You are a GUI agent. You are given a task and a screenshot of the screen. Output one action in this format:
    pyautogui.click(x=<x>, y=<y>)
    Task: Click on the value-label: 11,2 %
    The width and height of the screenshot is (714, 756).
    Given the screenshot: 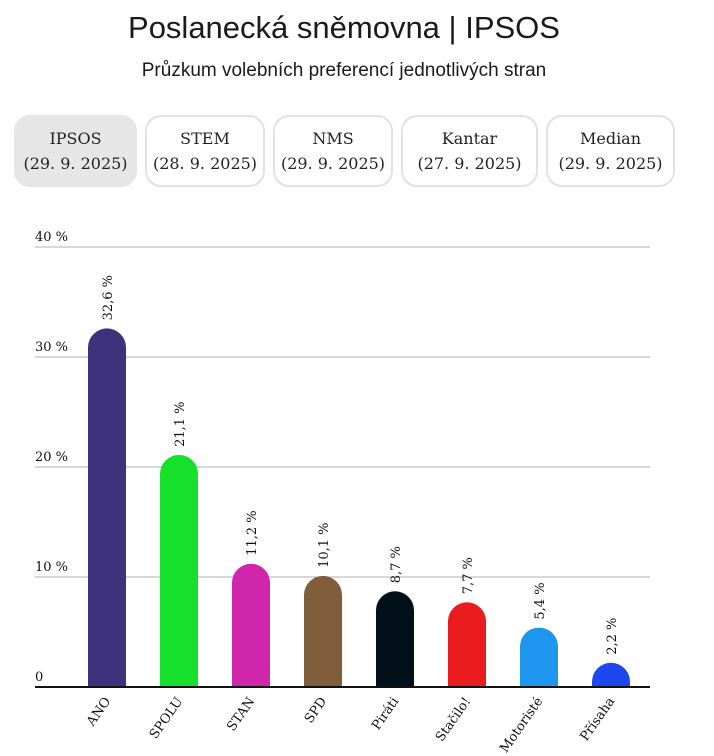 What is the action you would take?
    pyautogui.click(x=252, y=532)
    